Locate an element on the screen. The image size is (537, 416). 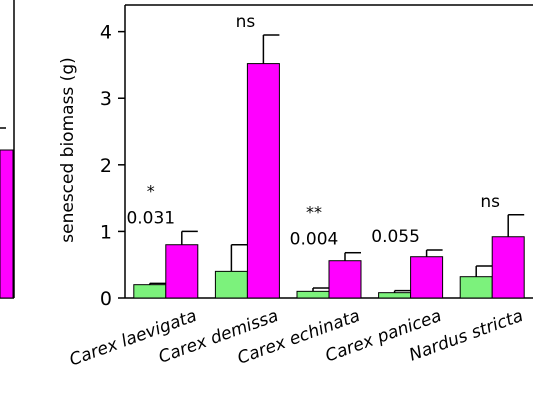
y-tick-label: 2 is located at coordinates (106, 166).